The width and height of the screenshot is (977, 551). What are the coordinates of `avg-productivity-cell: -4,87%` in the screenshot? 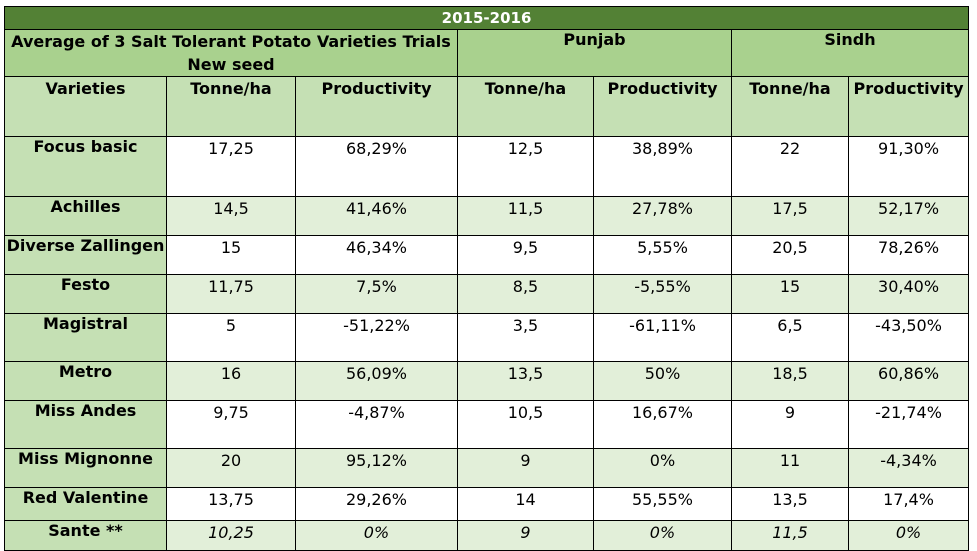 It's located at (376, 424).